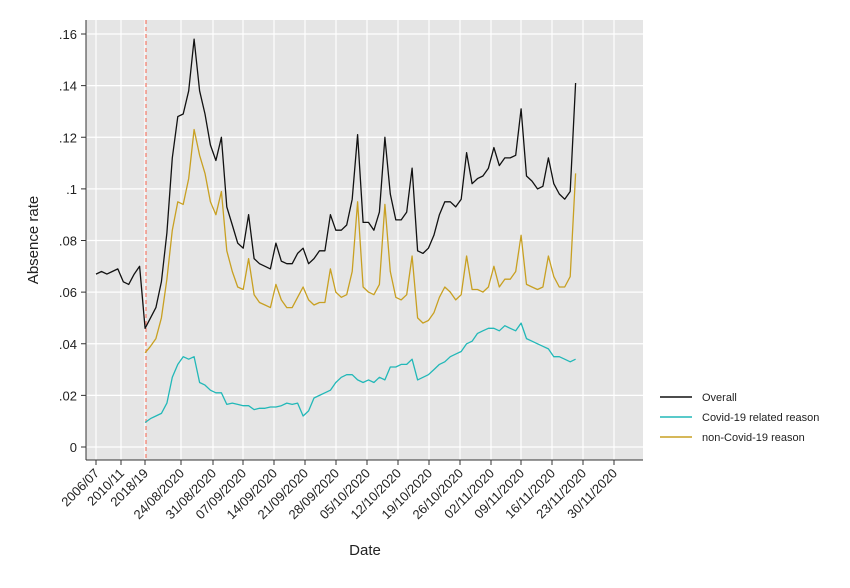 This screenshot has height=588, width=850. I want to click on legend-label: Covid-19 related reason, so click(760, 418).